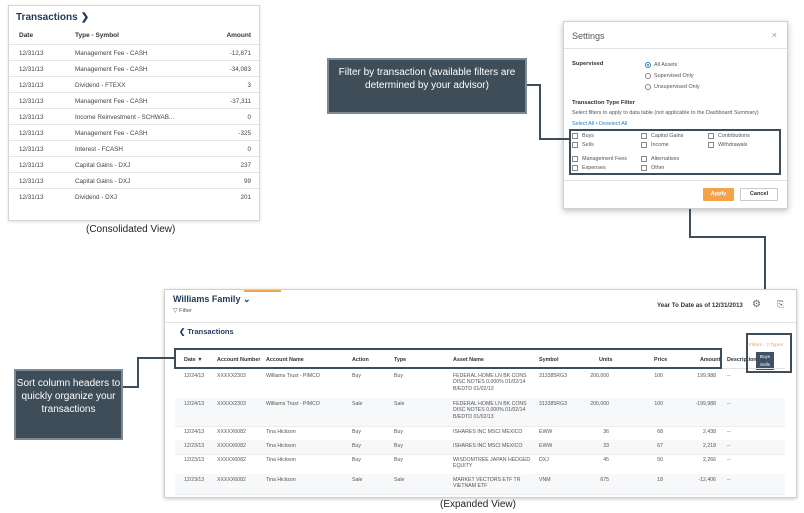  Describe the element at coordinates (765, 361) in the screenshot. I see `filter-tag: Buys Sells` at that location.